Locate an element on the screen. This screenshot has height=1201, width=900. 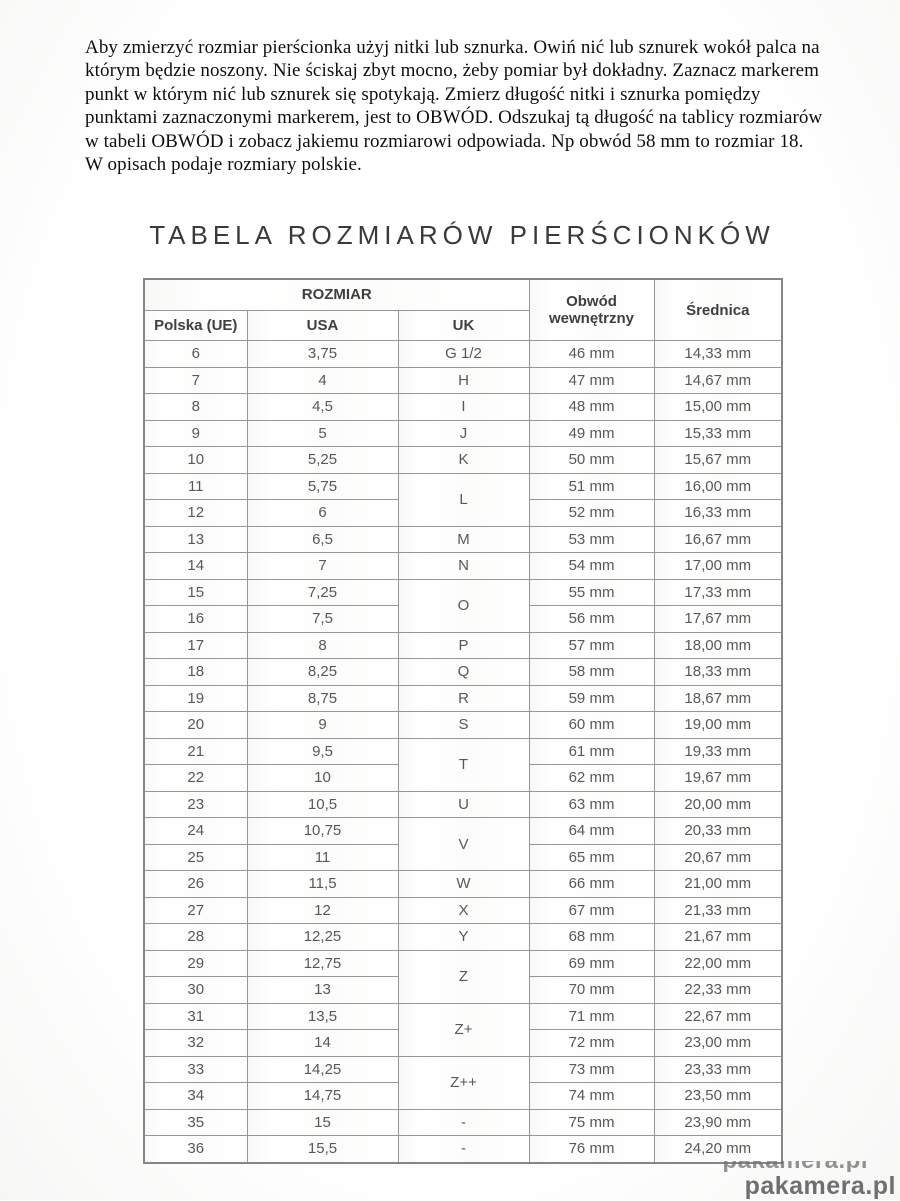
cell-srednica: 17,67 mm is located at coordinates (718, 619).